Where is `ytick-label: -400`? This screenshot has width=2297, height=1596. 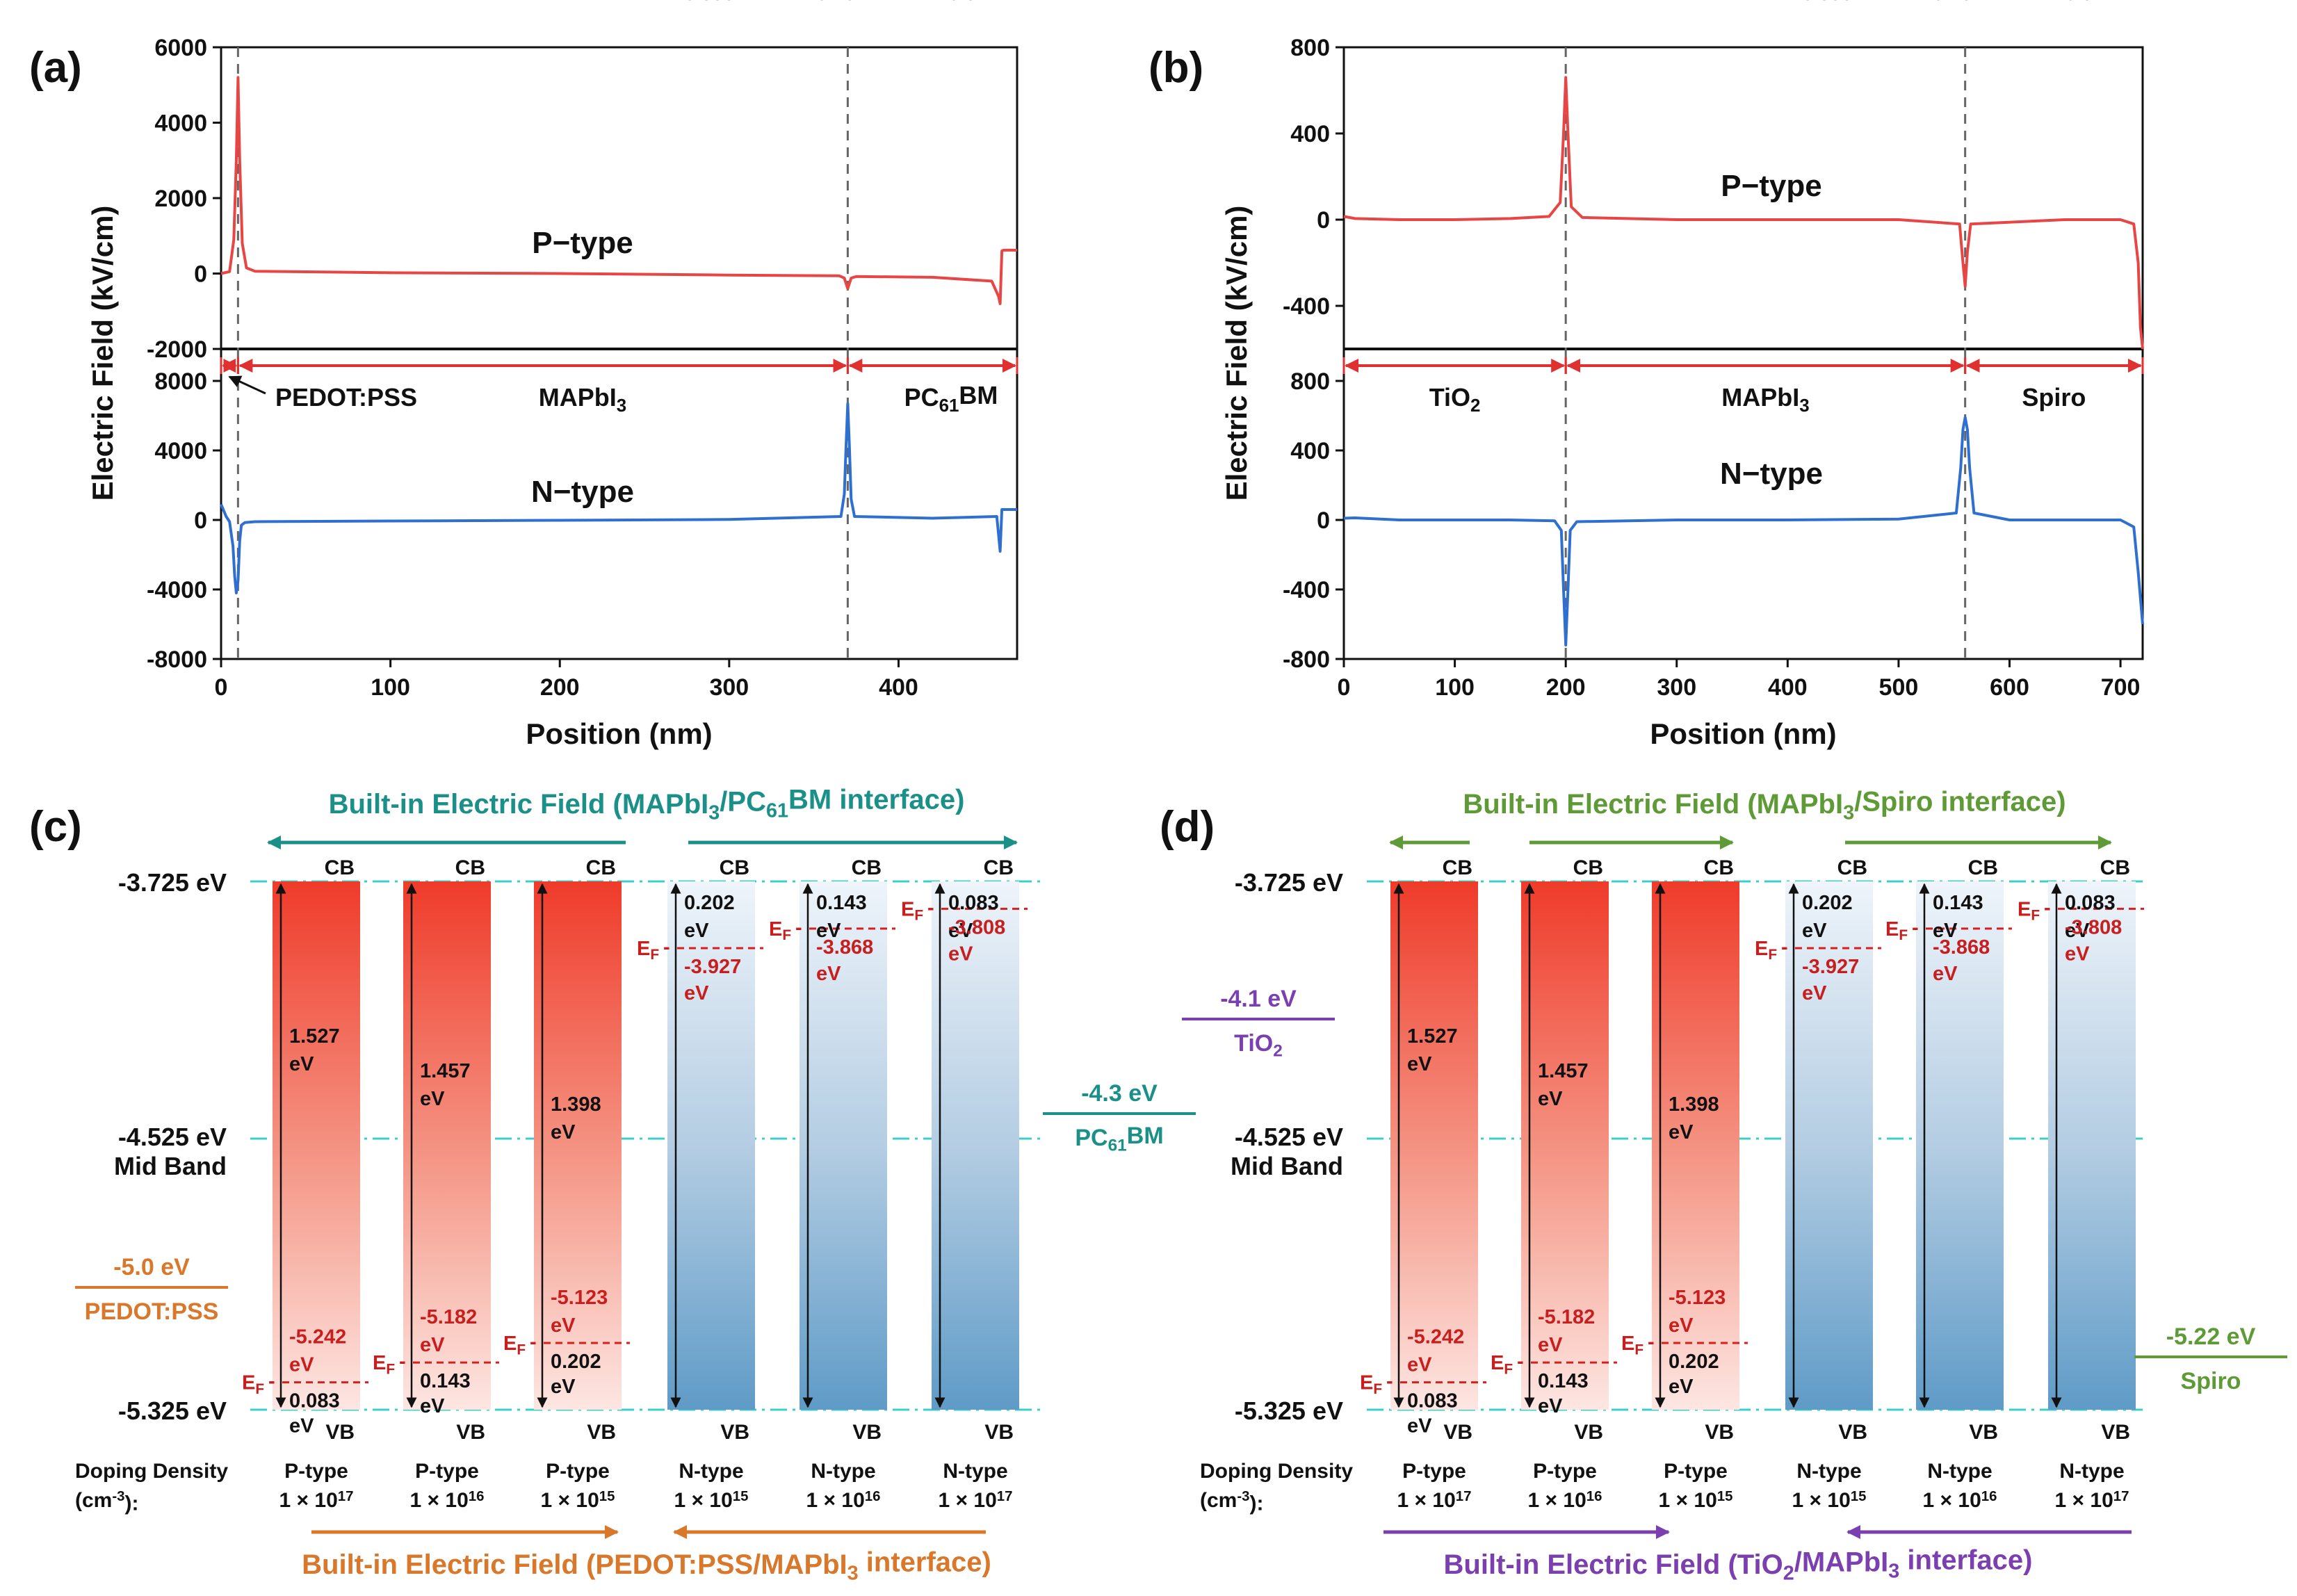
ytick-label: -400 is located at coordinates (1306, 306).